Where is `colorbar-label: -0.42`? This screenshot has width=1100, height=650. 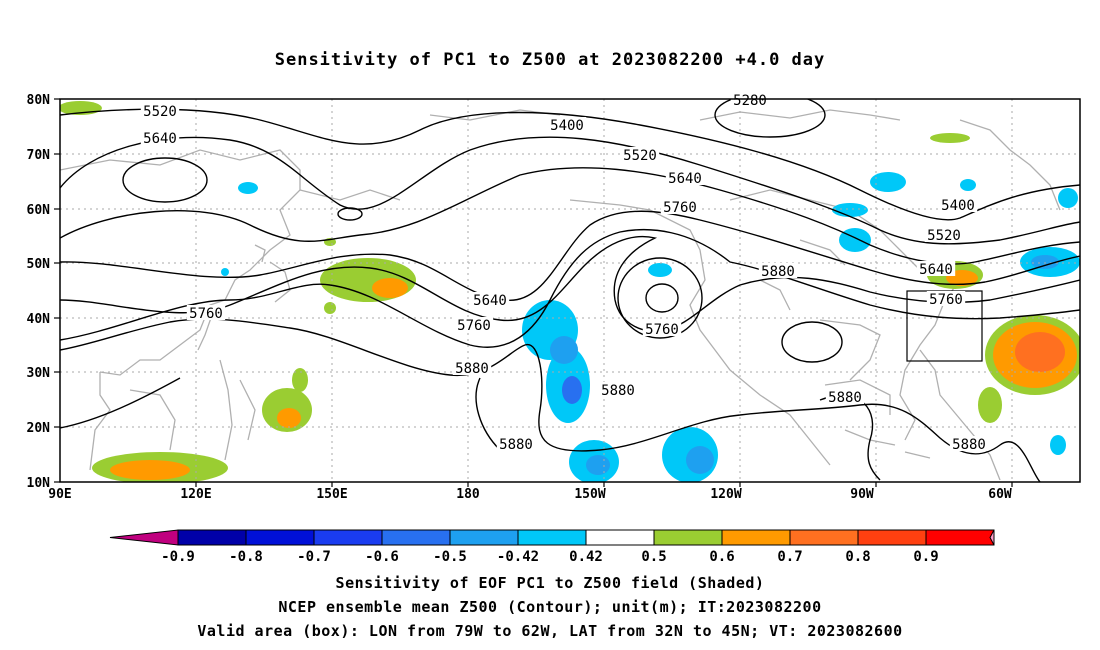 colorbar-label: -0.42 is located at coordinates (518, 557).